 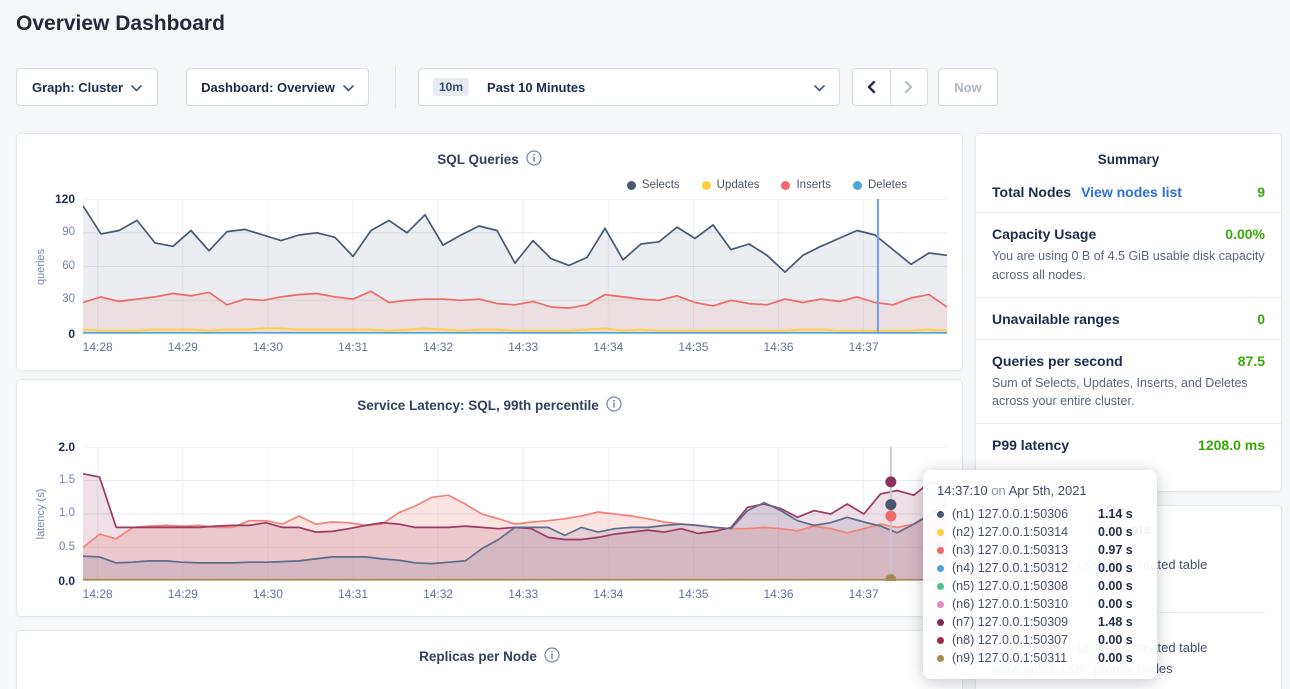 I want to click on summary-row: Total Nodes View nodes list 9, so click(x=1128, y=192).